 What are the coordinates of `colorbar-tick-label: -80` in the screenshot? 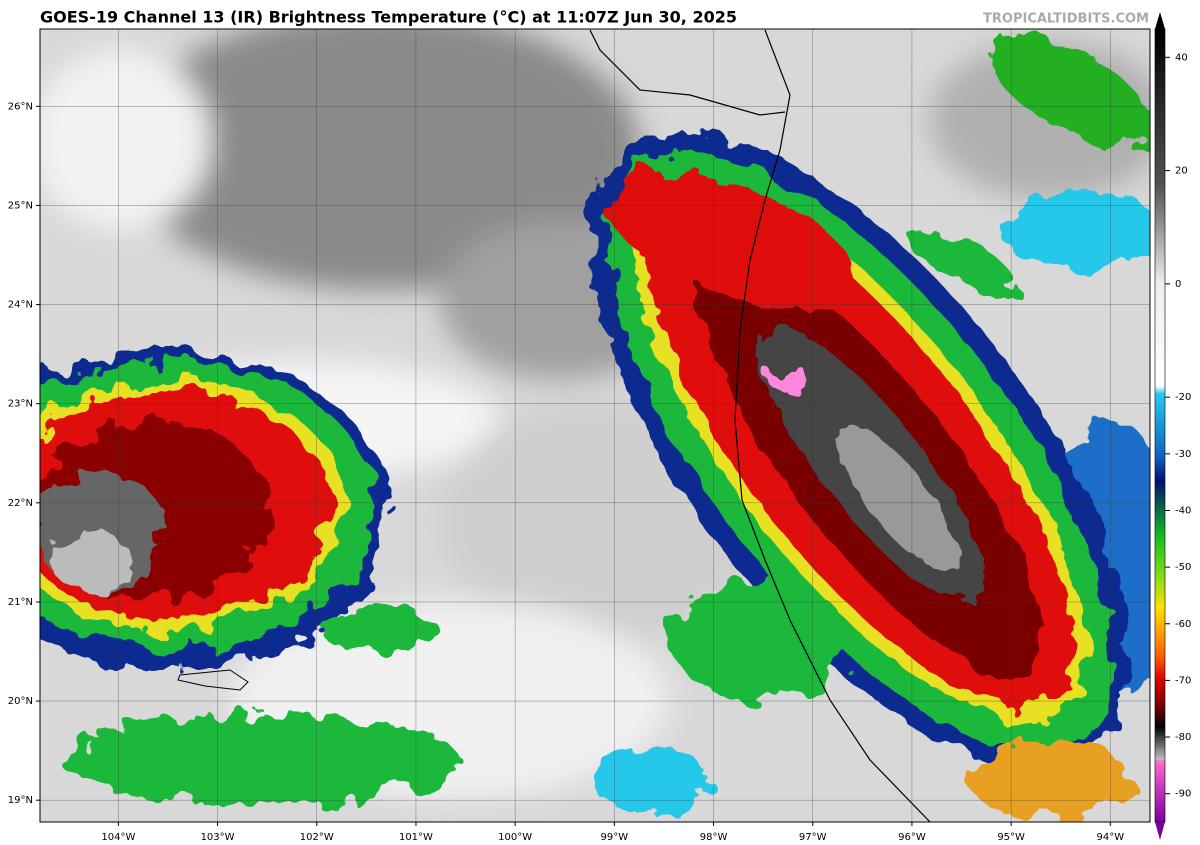 It's located at (1183, 737).